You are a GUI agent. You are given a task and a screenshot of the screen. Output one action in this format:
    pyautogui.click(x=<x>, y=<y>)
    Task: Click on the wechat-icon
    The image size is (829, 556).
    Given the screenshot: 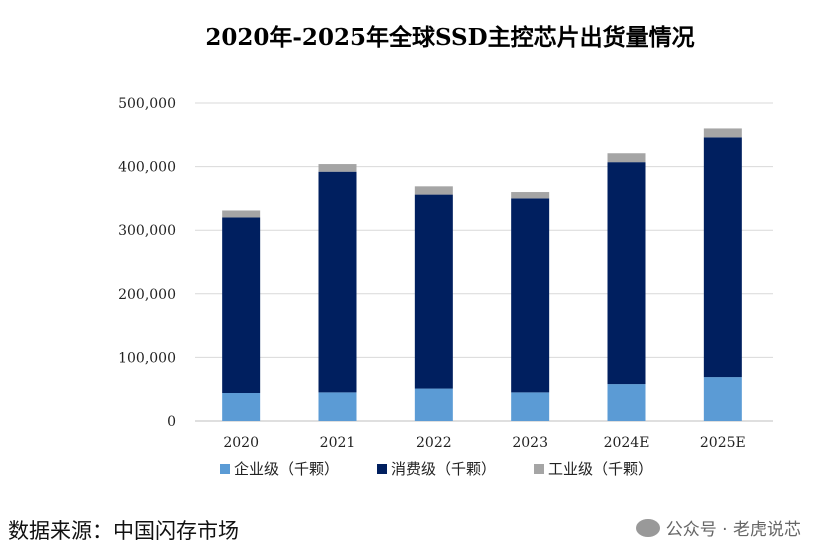 What is the action you would take?
    pyautogui.click(x=647, y=527)
    